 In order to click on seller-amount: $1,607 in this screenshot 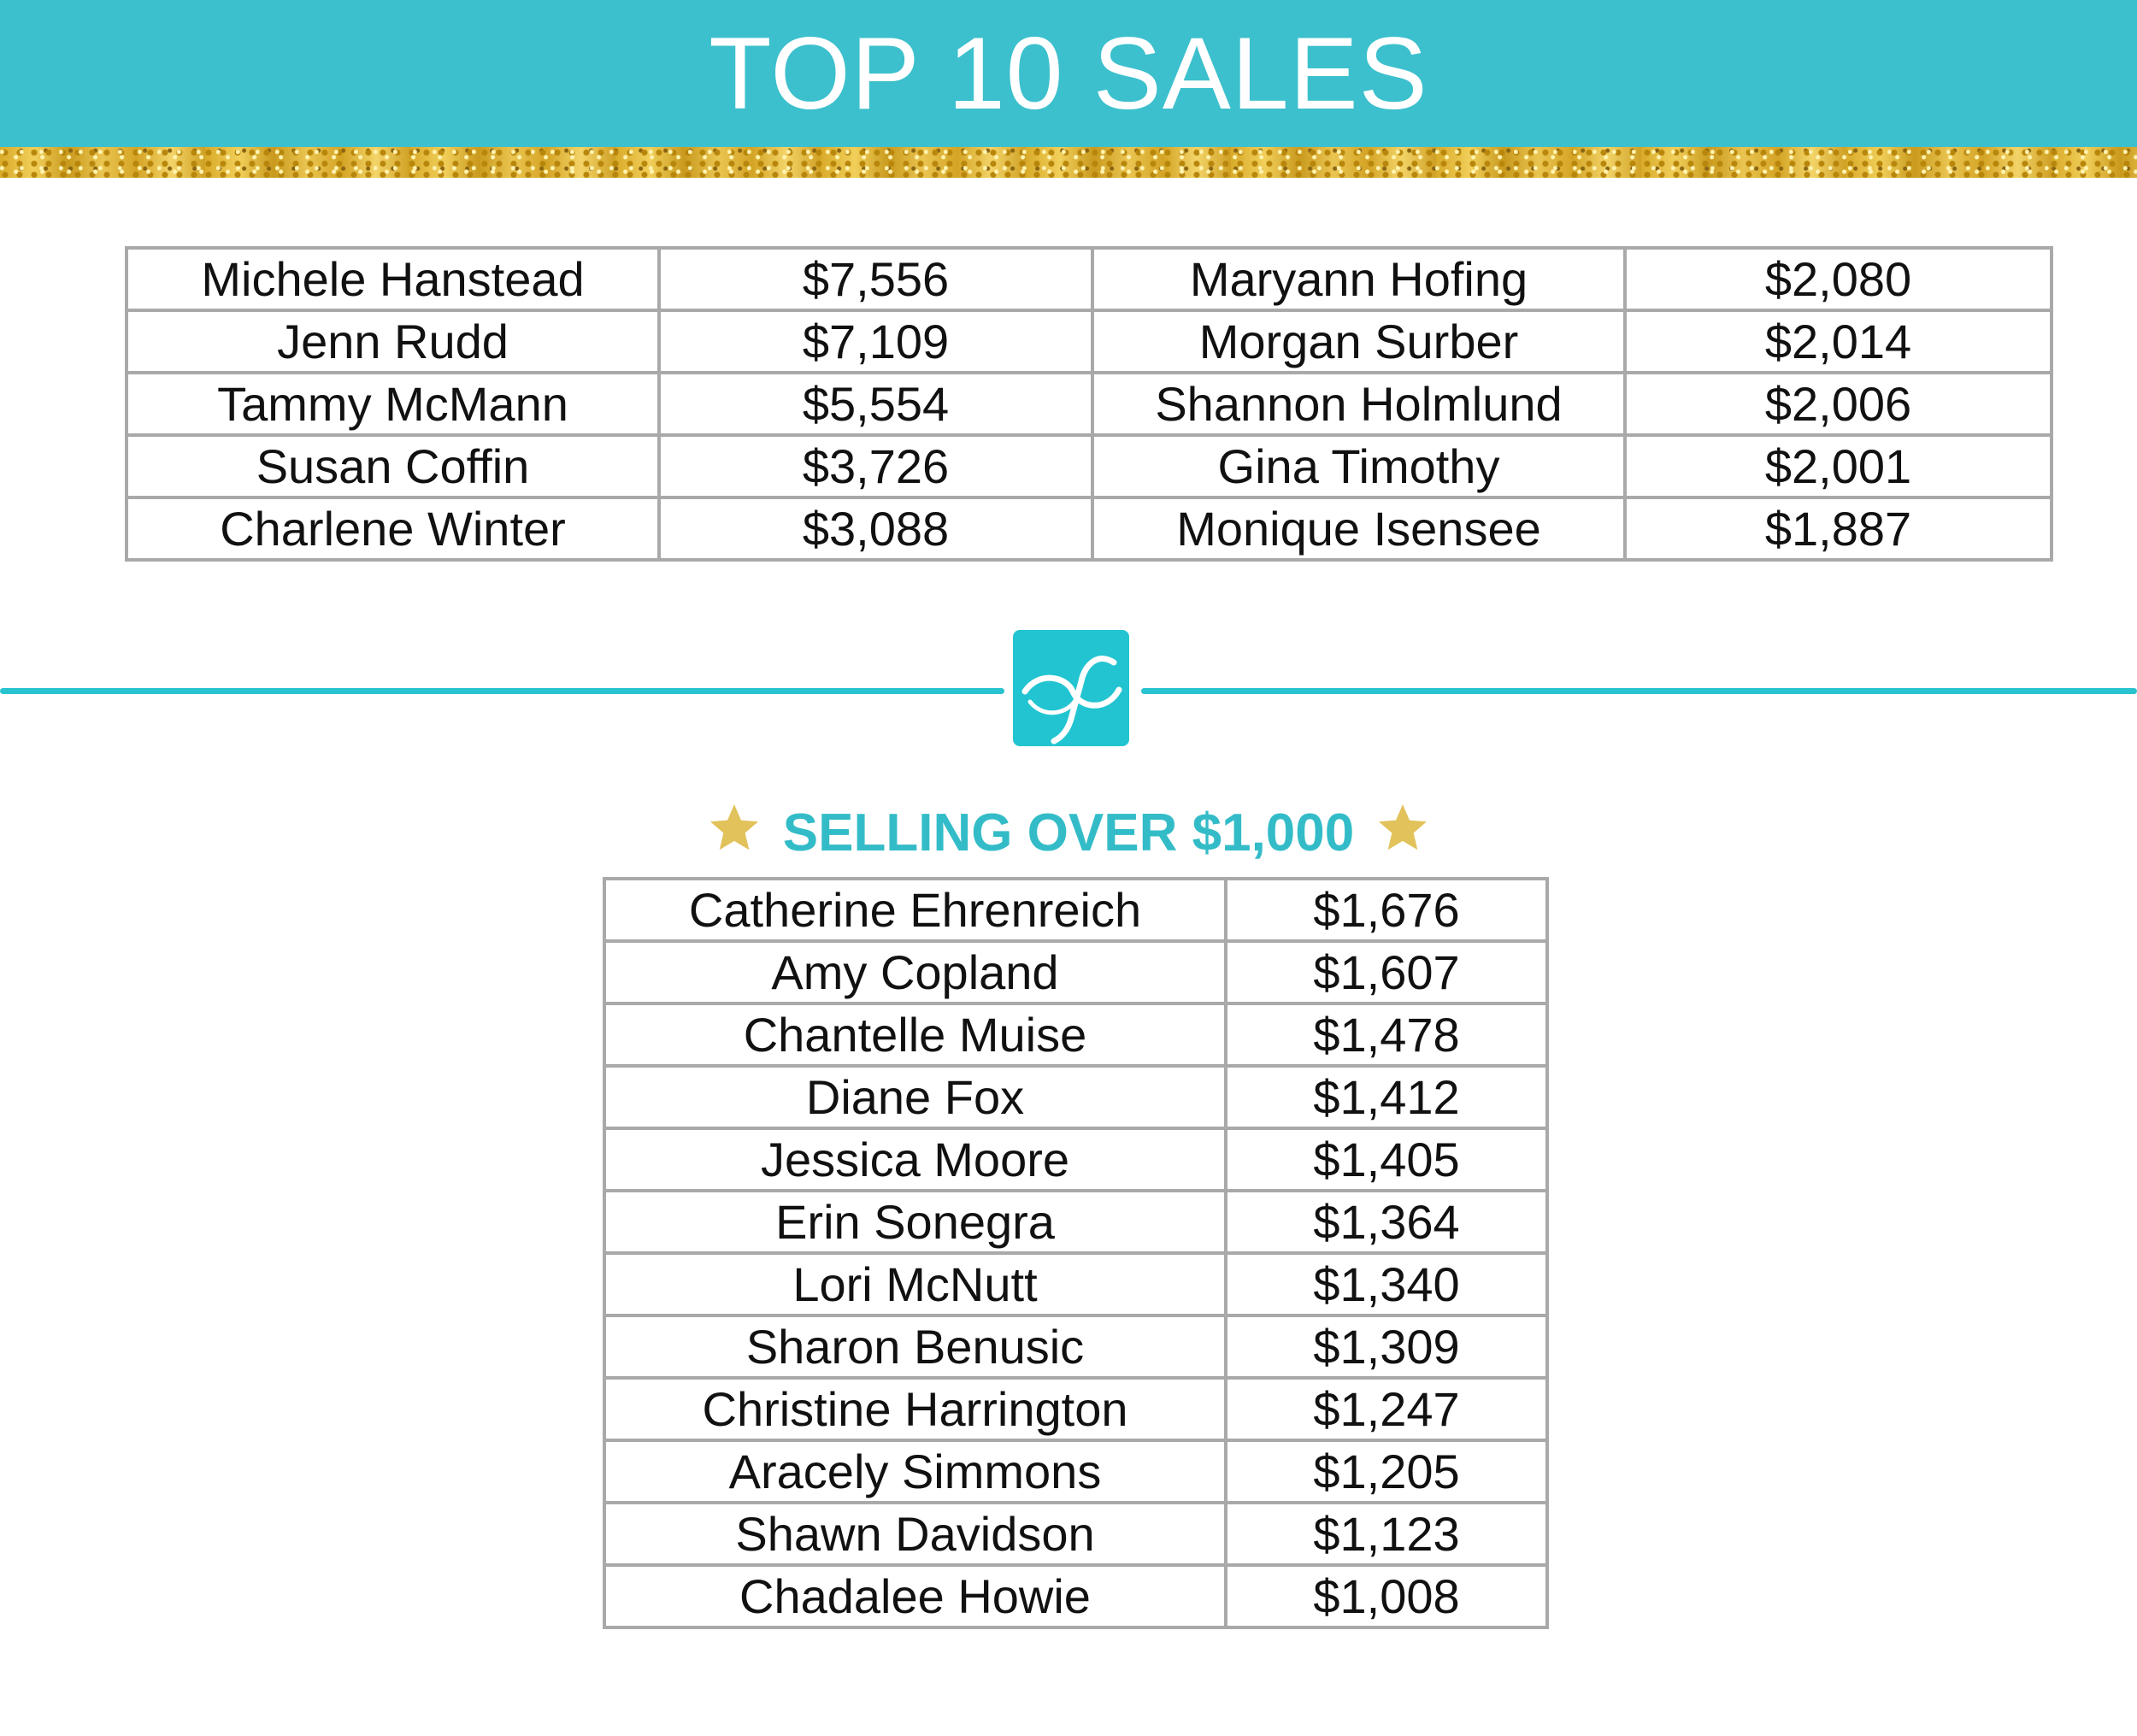, I will do `click(1386, 972)`.